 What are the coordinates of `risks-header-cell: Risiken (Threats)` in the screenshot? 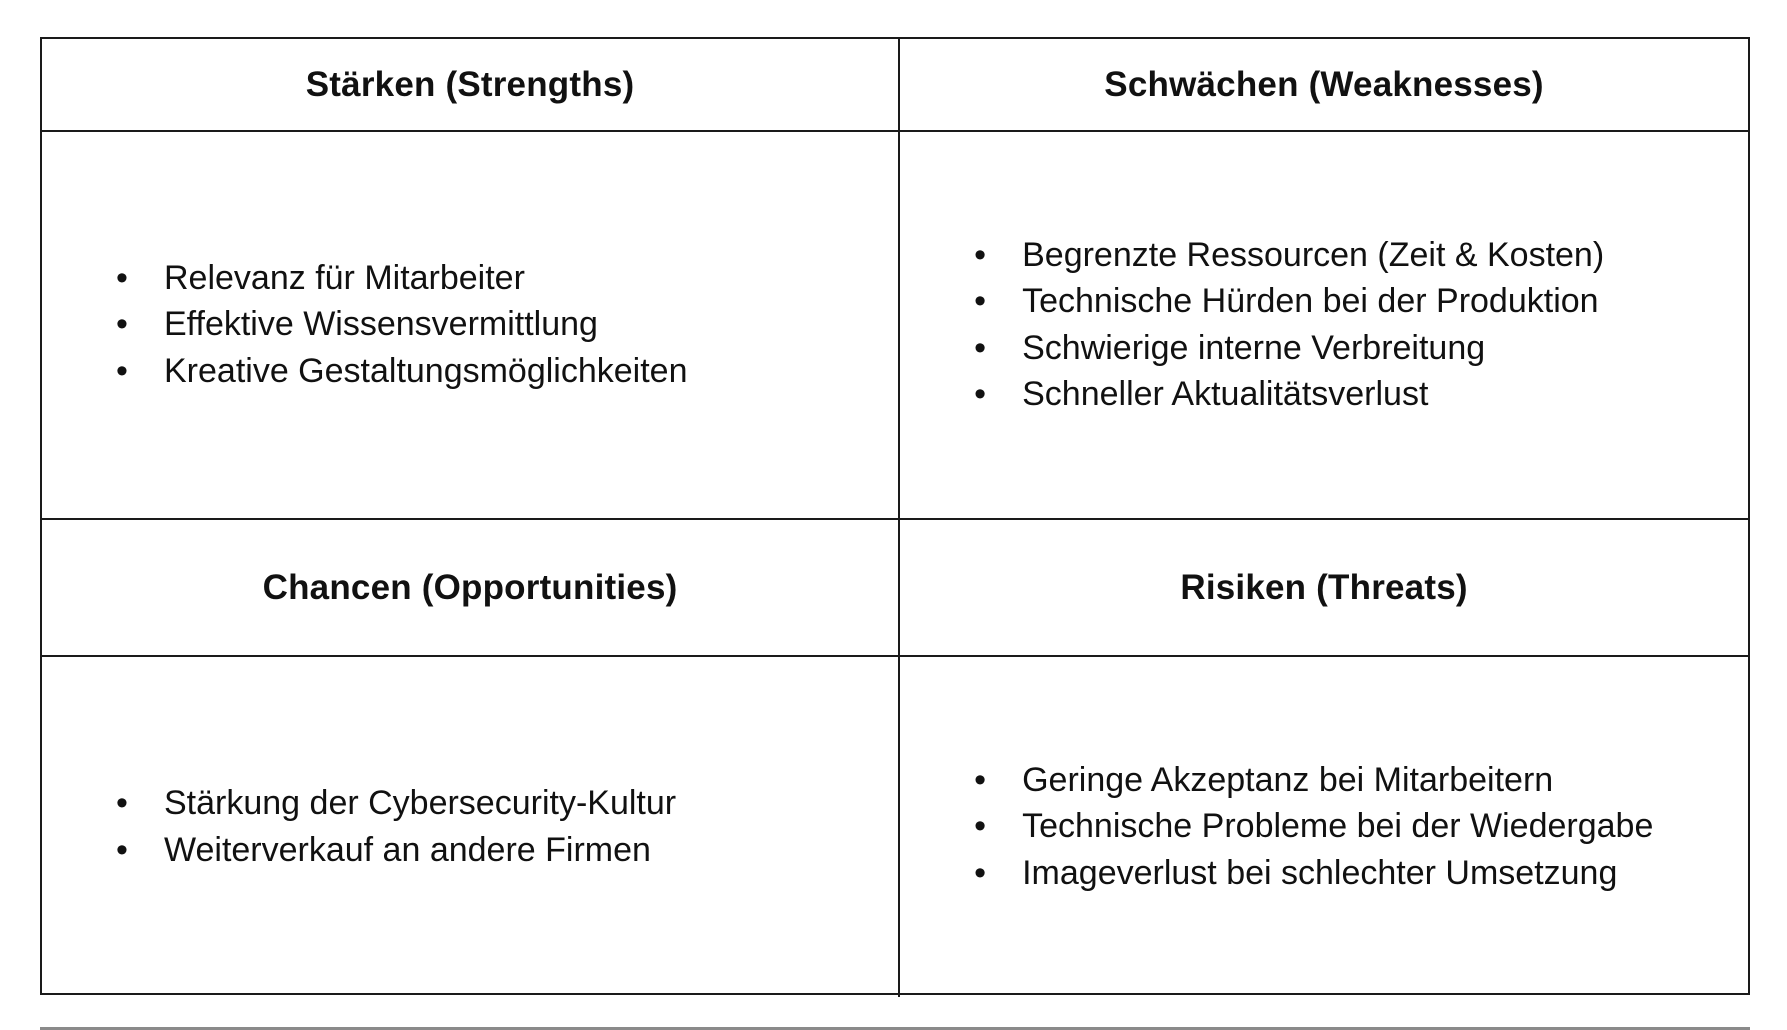 It's located at (1324, 588).